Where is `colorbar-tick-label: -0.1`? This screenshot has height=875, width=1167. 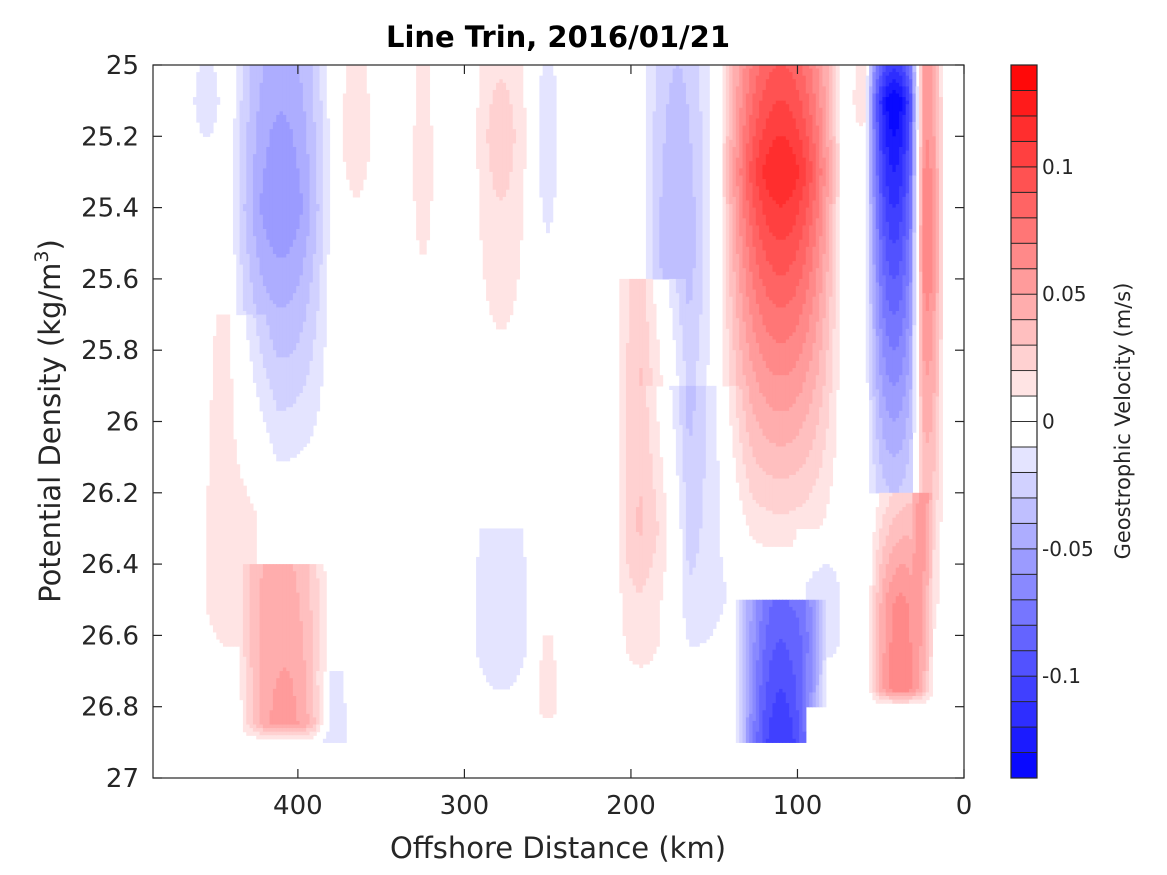
colorbar-tick-label: -0.1 is located at coordinates (1061, 676).